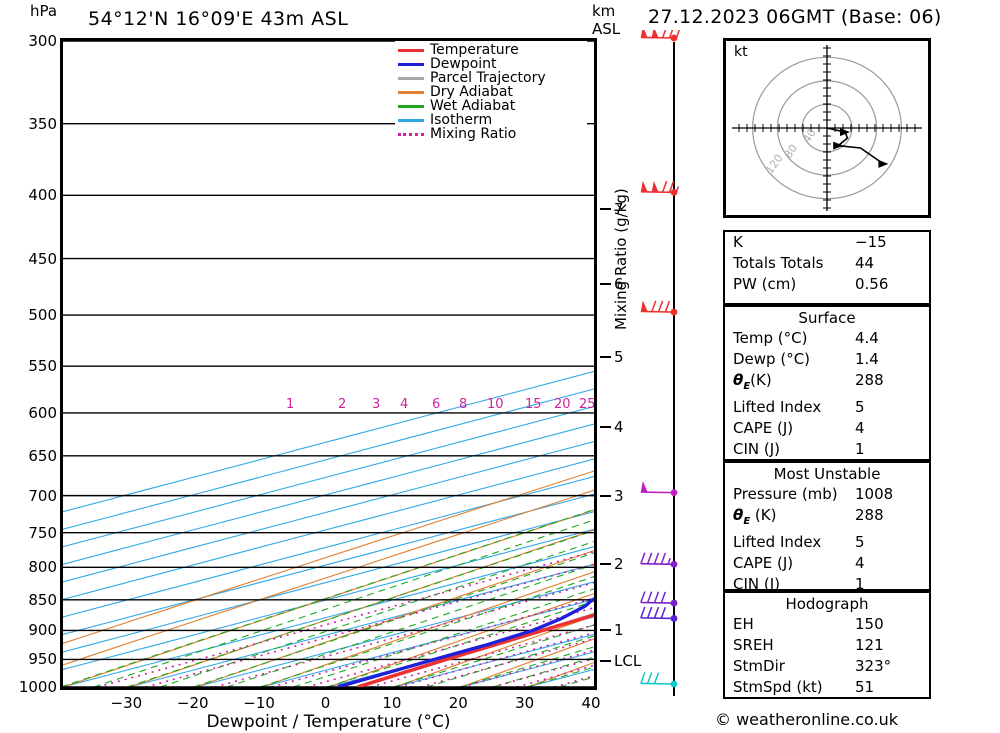 This screenshot has height=733, width=1000. Describe the element at coordinates (657, 602) in the screenshot. I see `wind-barb-shaft` at that location.